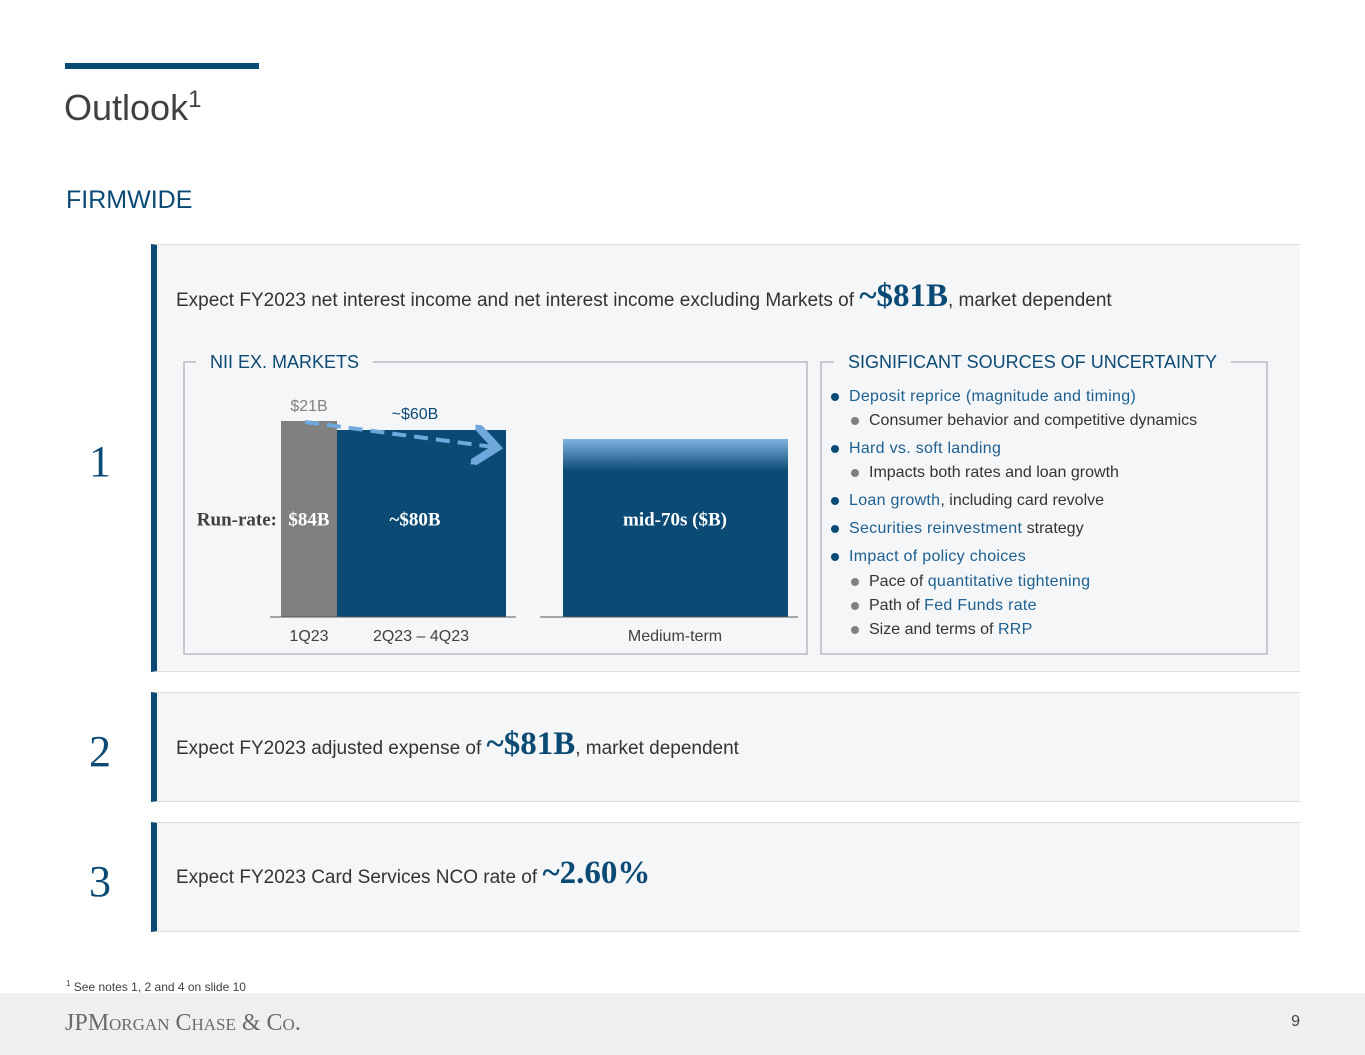  Describe the element at coordinates (1015, 629) in the screenshot. I see `bullet-text: RRP` at that location.